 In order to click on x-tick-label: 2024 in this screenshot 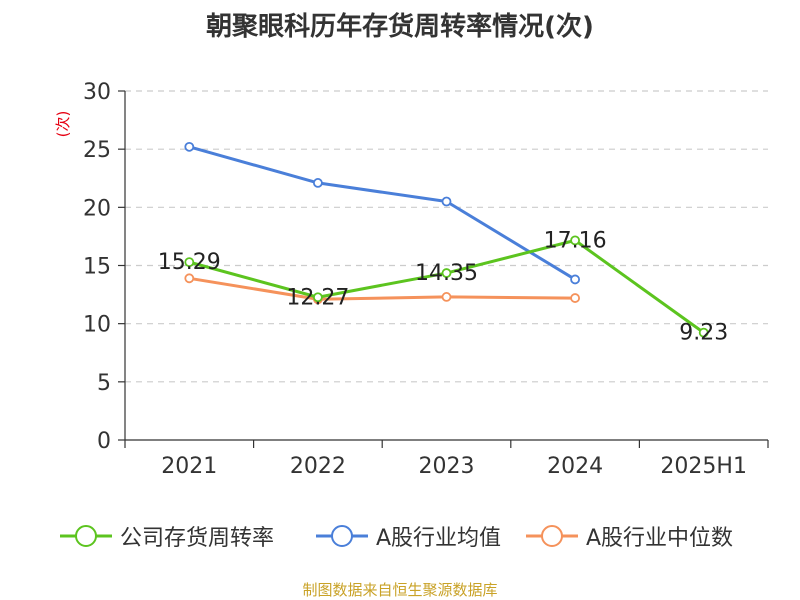, I will do `click(575, 466)`.